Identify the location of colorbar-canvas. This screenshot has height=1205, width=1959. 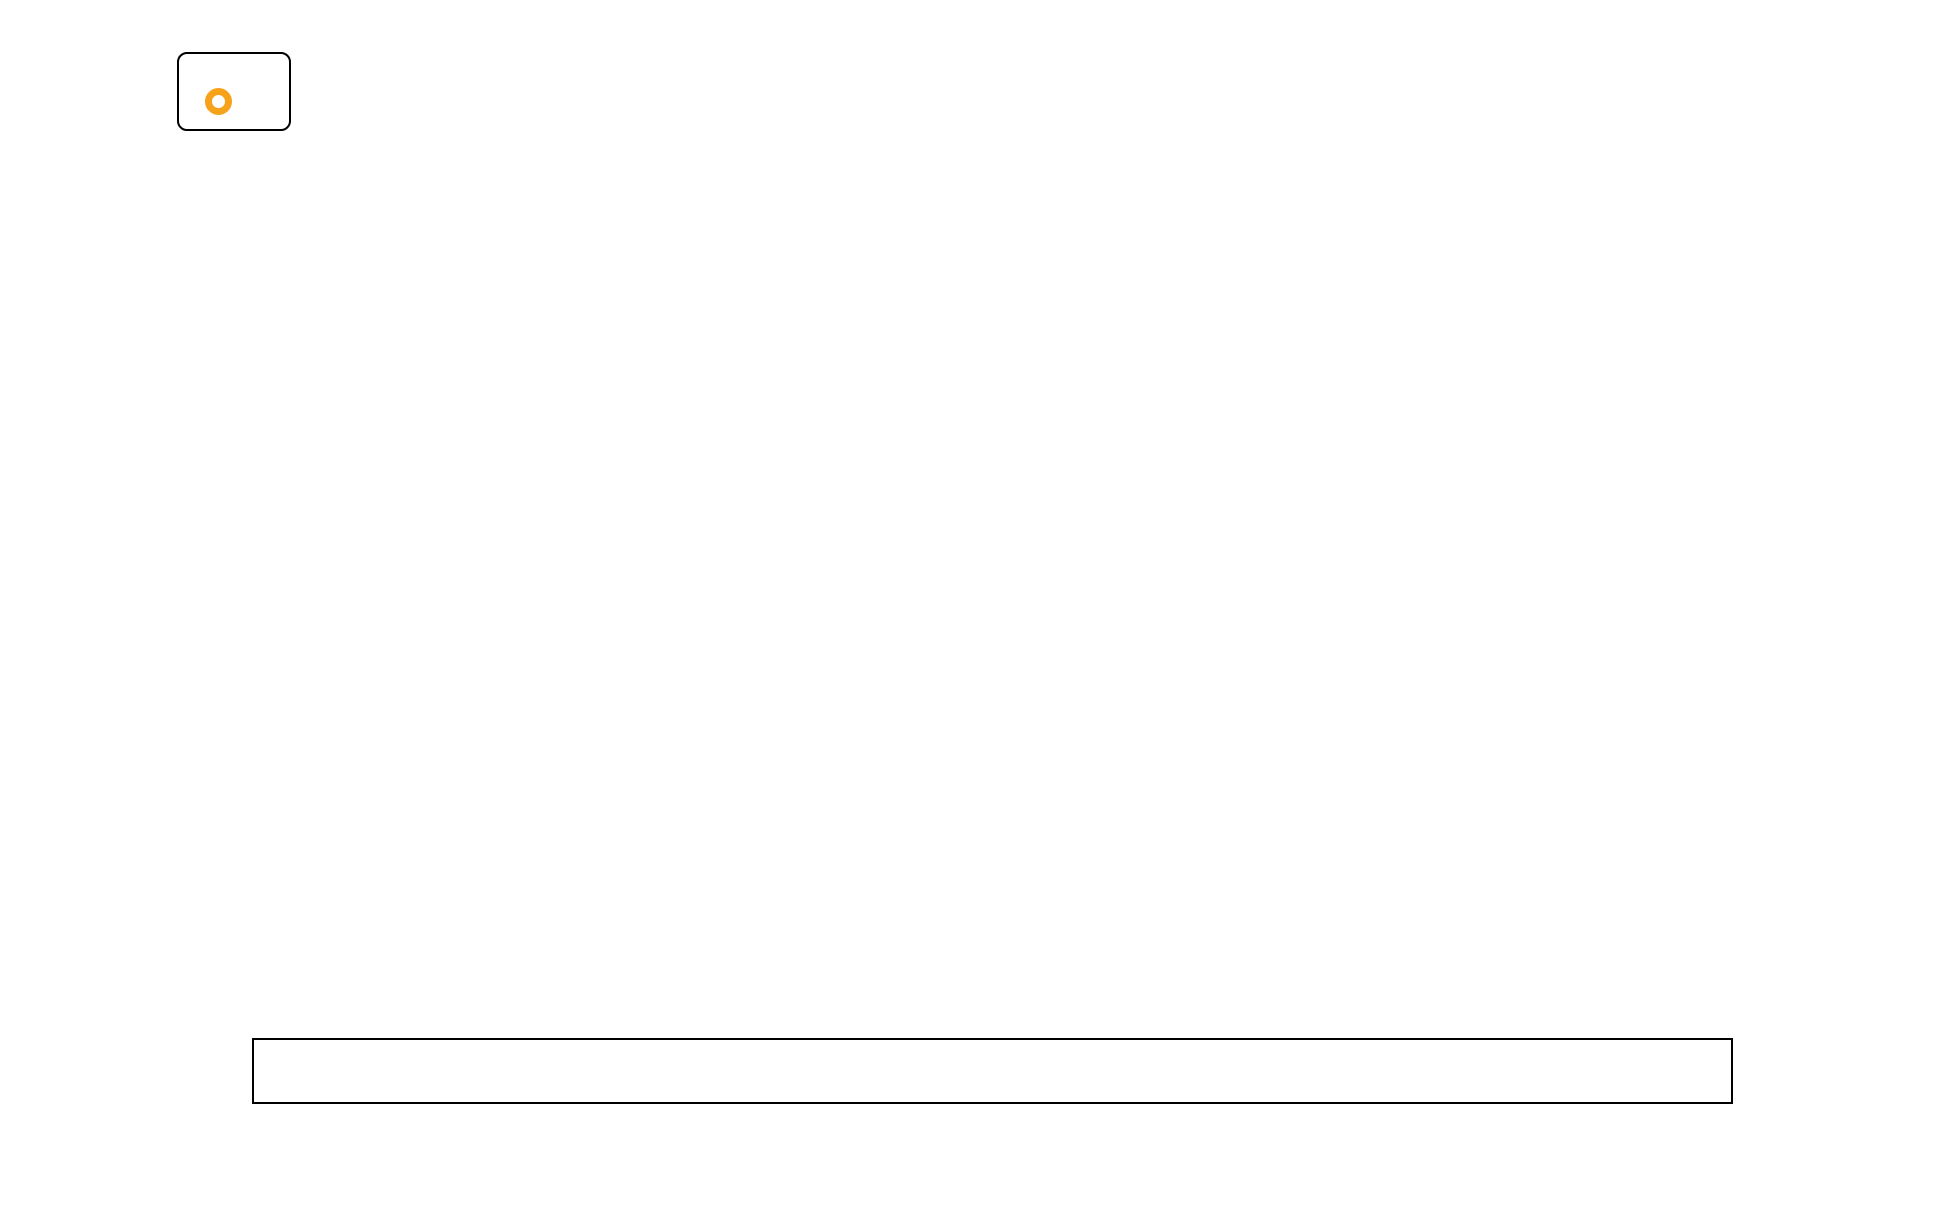
(992, 1071).